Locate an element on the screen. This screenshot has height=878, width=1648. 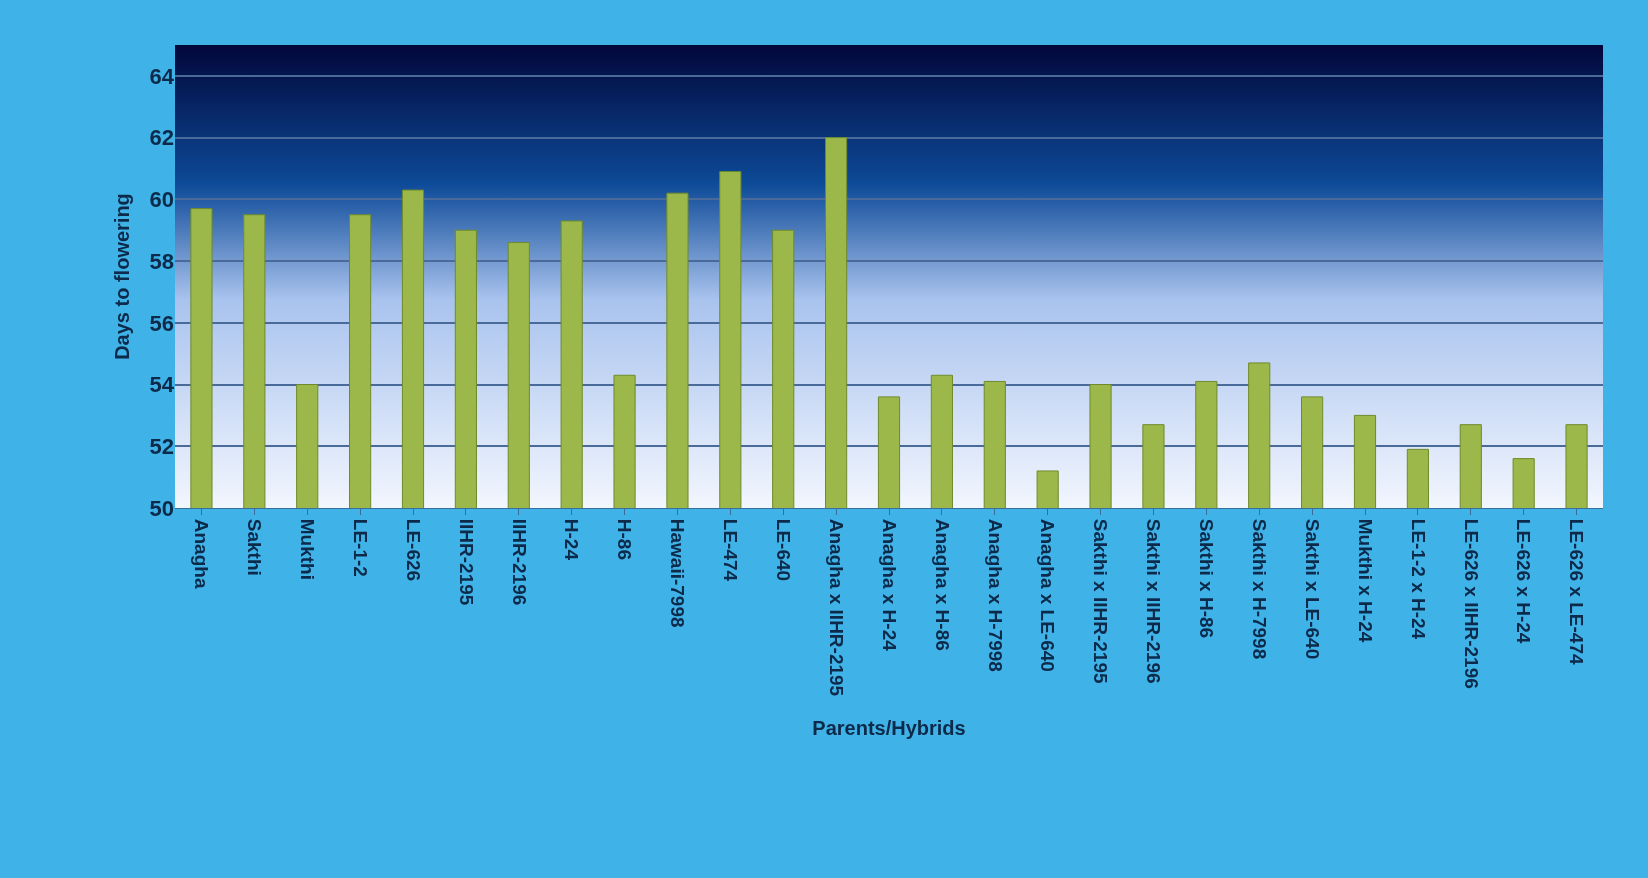
x-tick-label: LE-626 x LE-474 is located at coordinates (1577, 591).